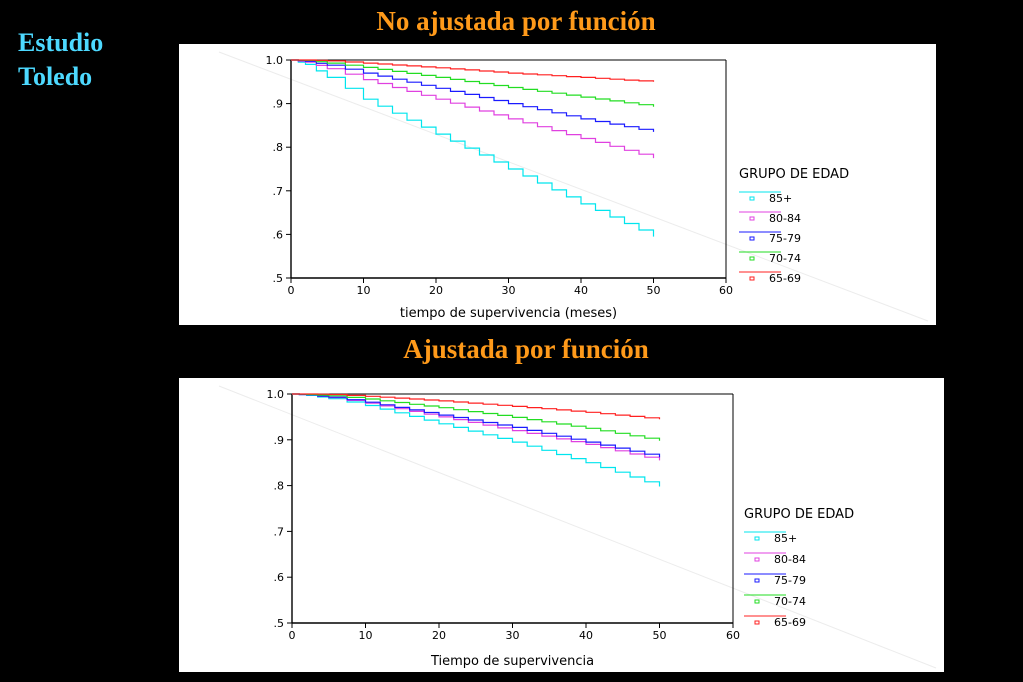  What do you see at coordinates (61, 42) in the screenshot?
I see `side-title-line1: Estudio` at bounding box center [61, 42].